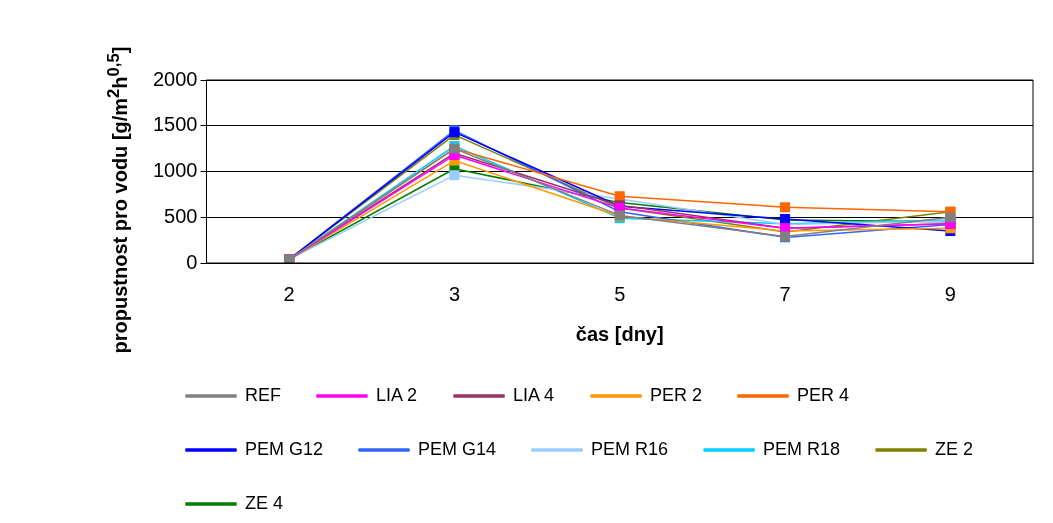 Image resolution: width=1053 pixels, height=523 pixels. I want to click on legend-label: PEM R18, so click(802, 448).